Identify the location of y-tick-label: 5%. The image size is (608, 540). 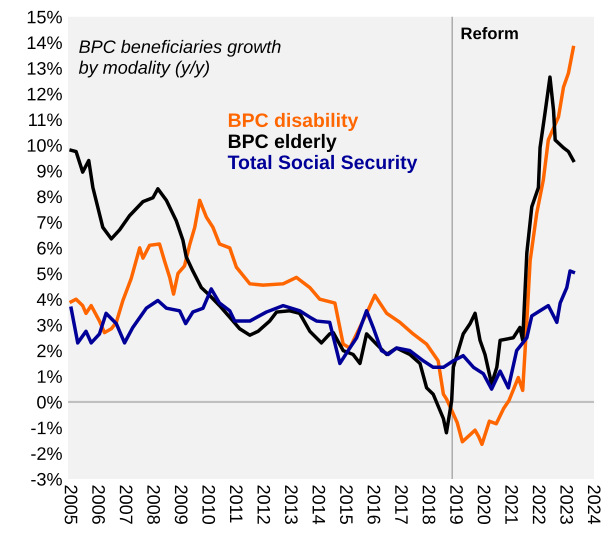
(49, 274).